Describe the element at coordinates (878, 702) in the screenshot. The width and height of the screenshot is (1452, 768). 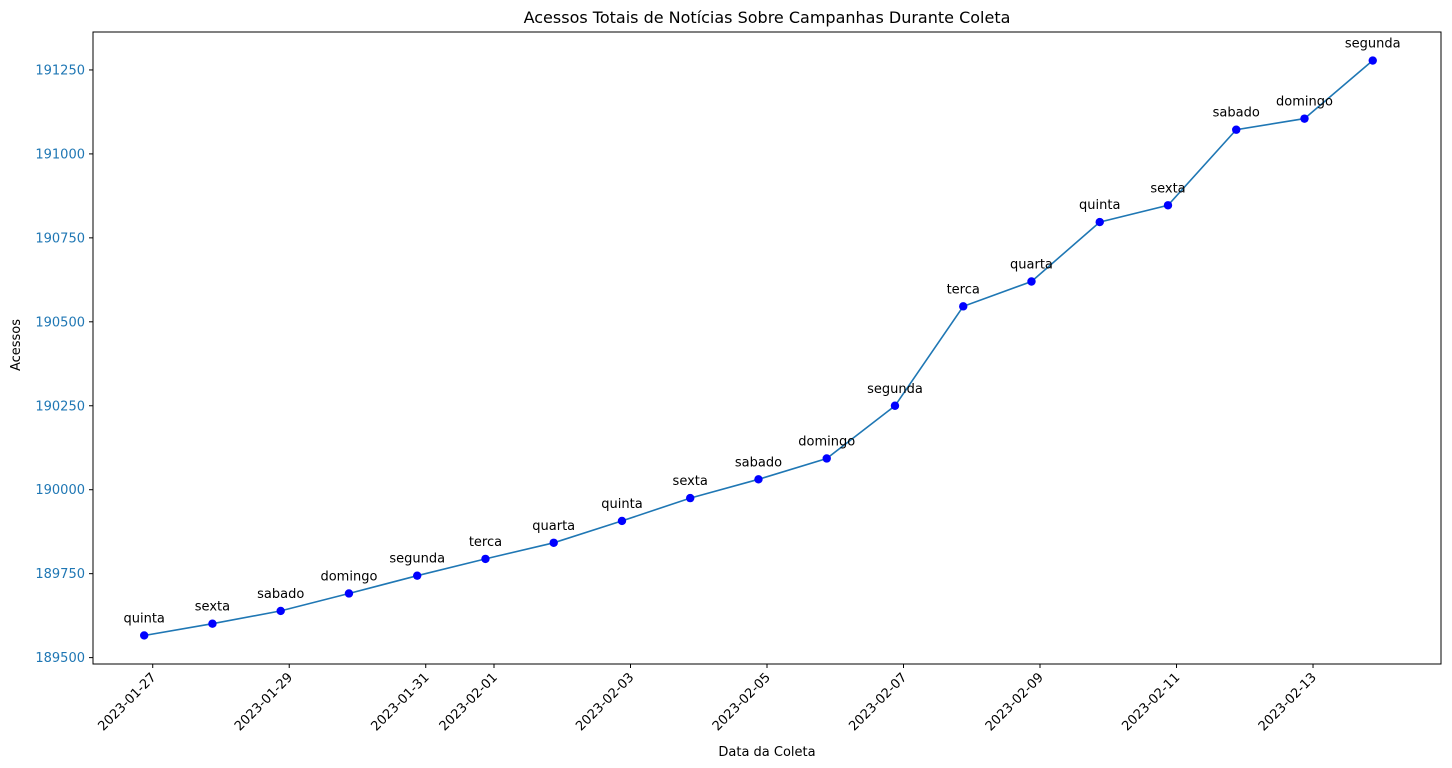
I see `x-tick-label: 2023-02-07` at that location.